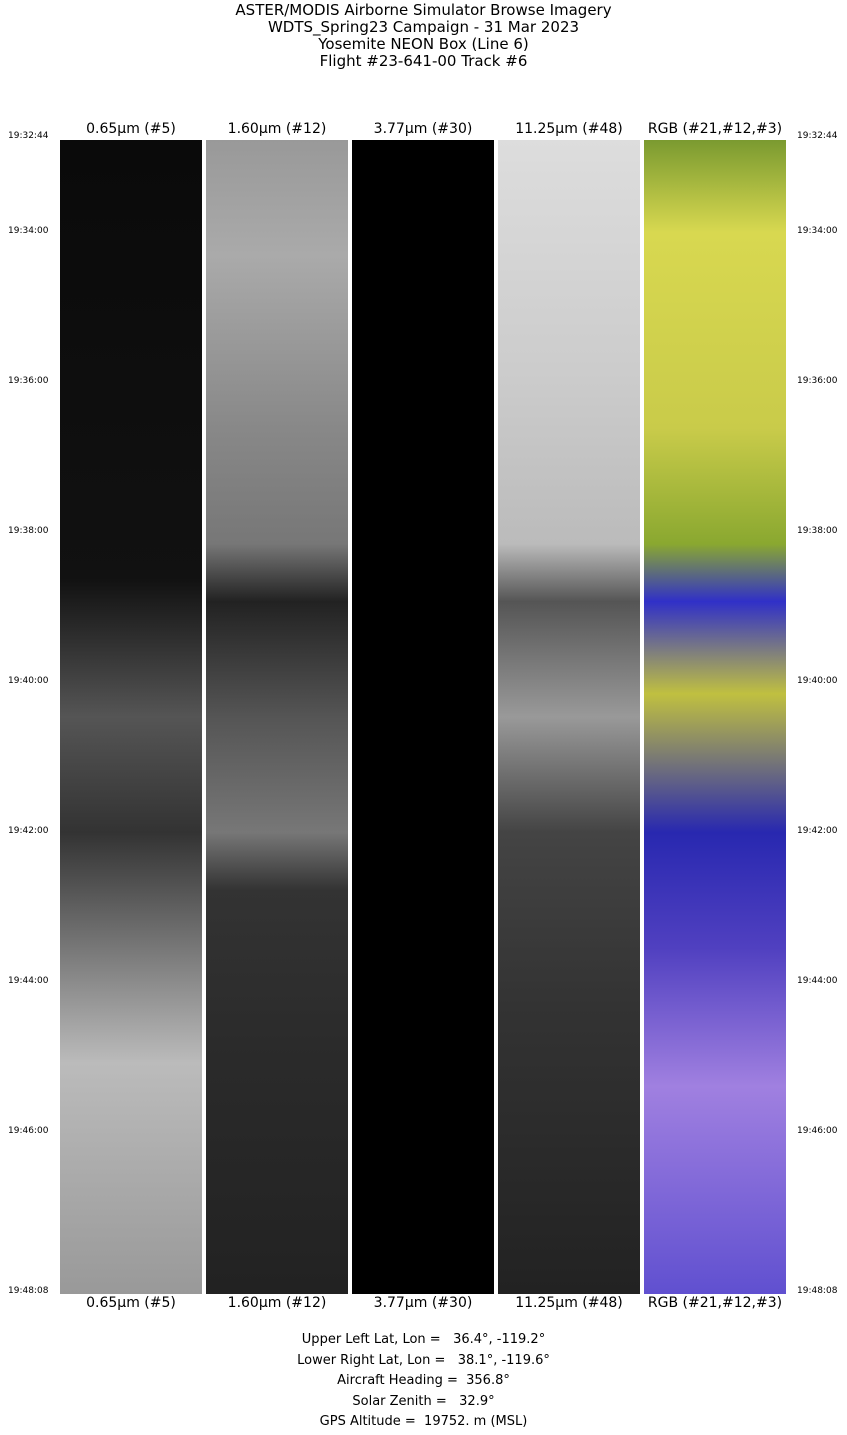  Describe the element at coordinates (423, 1339) in the screenshot. I see `upper-left-latlon: Upper Left Lat, Lon = 36.4°, -119.2°` at that location.